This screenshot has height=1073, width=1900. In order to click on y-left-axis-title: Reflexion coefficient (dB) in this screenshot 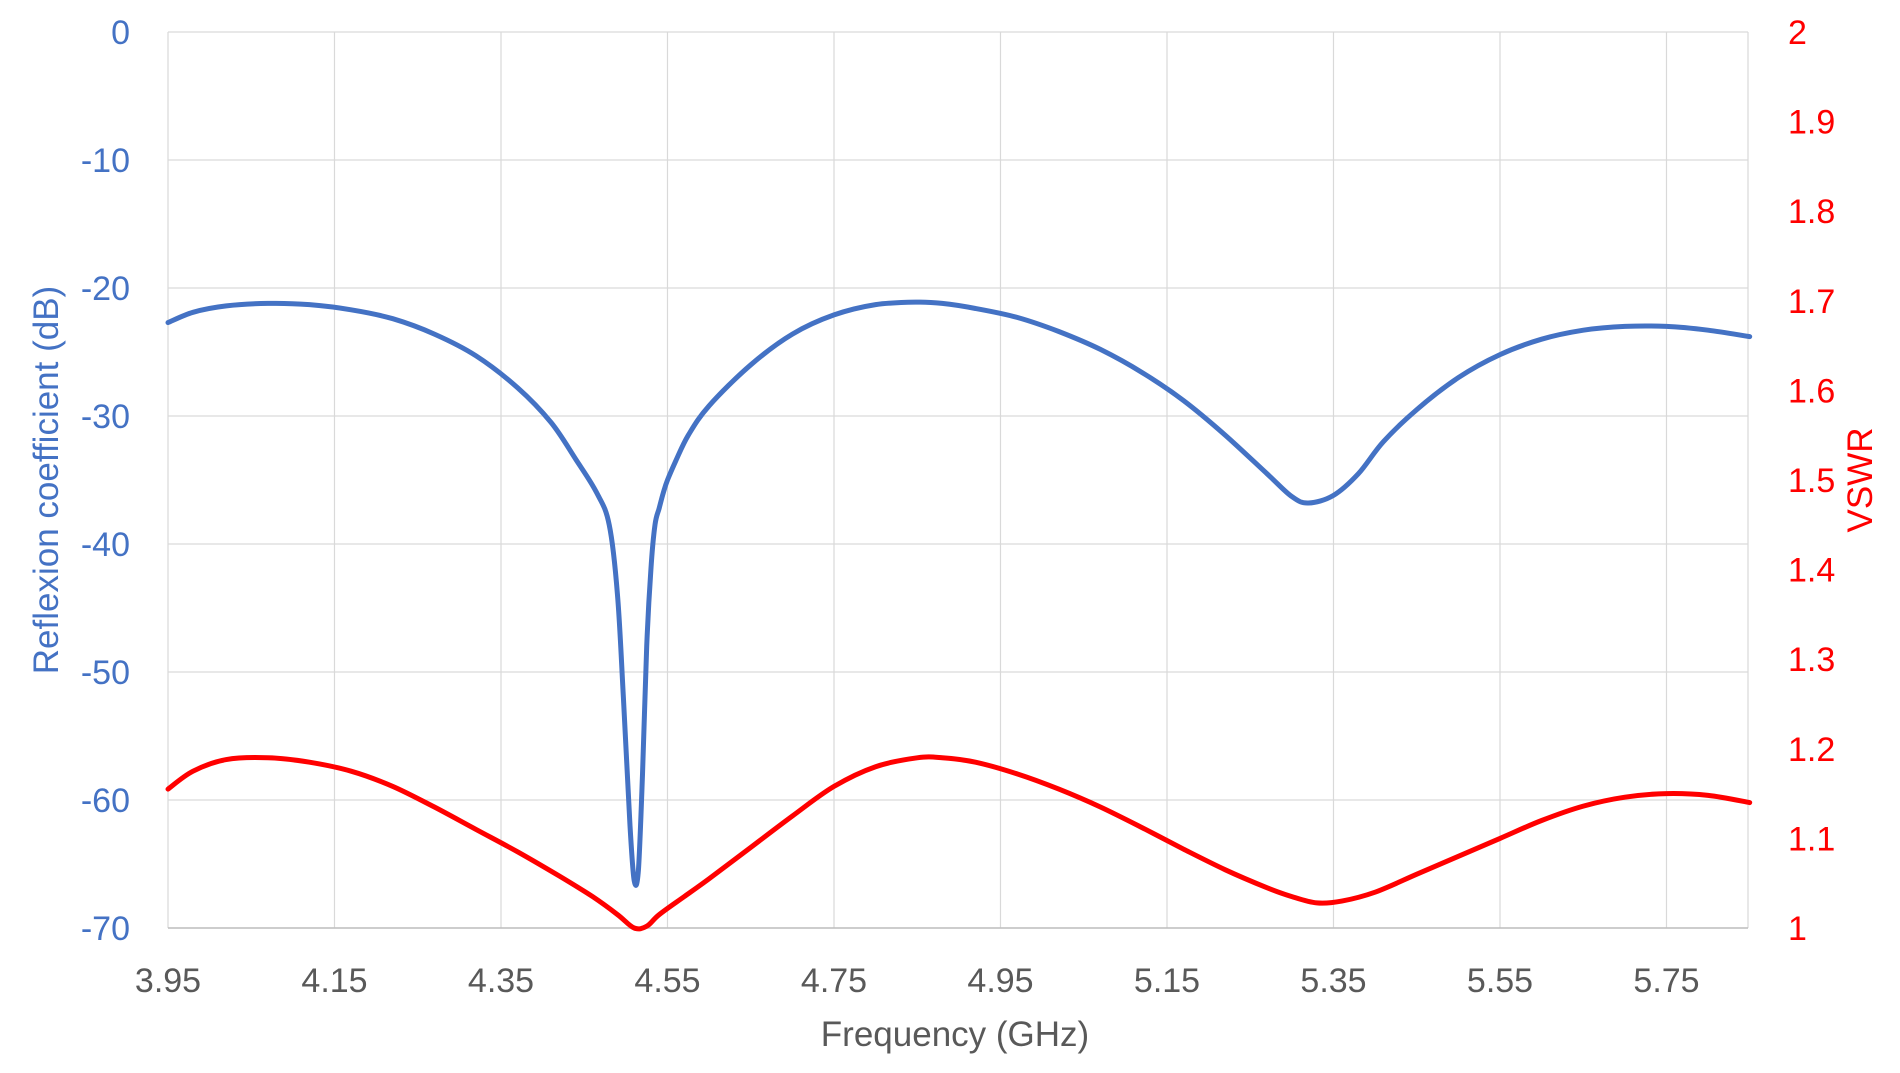, I will do `click(46, 480)`.